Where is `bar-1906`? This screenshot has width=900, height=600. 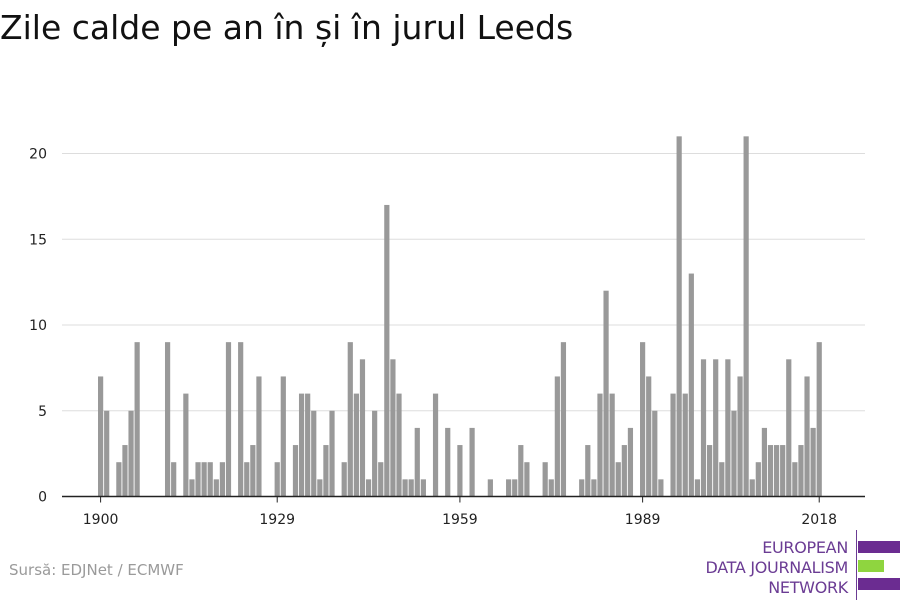
bar-1906 is located at coordinates (137, 419).